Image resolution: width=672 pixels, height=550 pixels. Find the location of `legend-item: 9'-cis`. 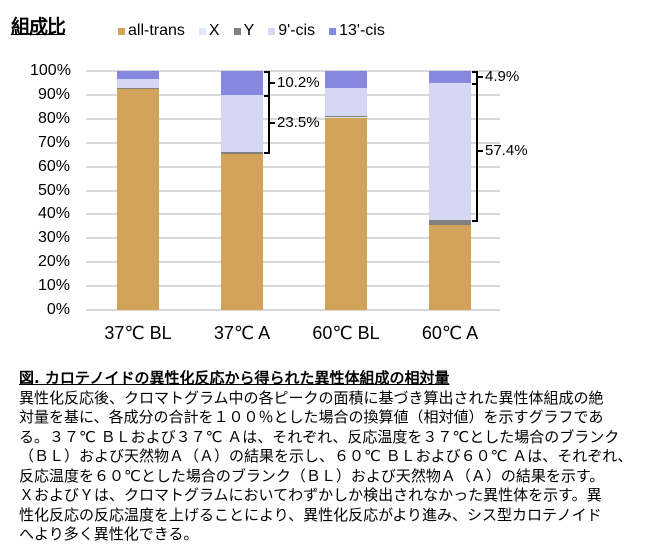

legend-item: 9'-cis is located at coordinates (291, 31).